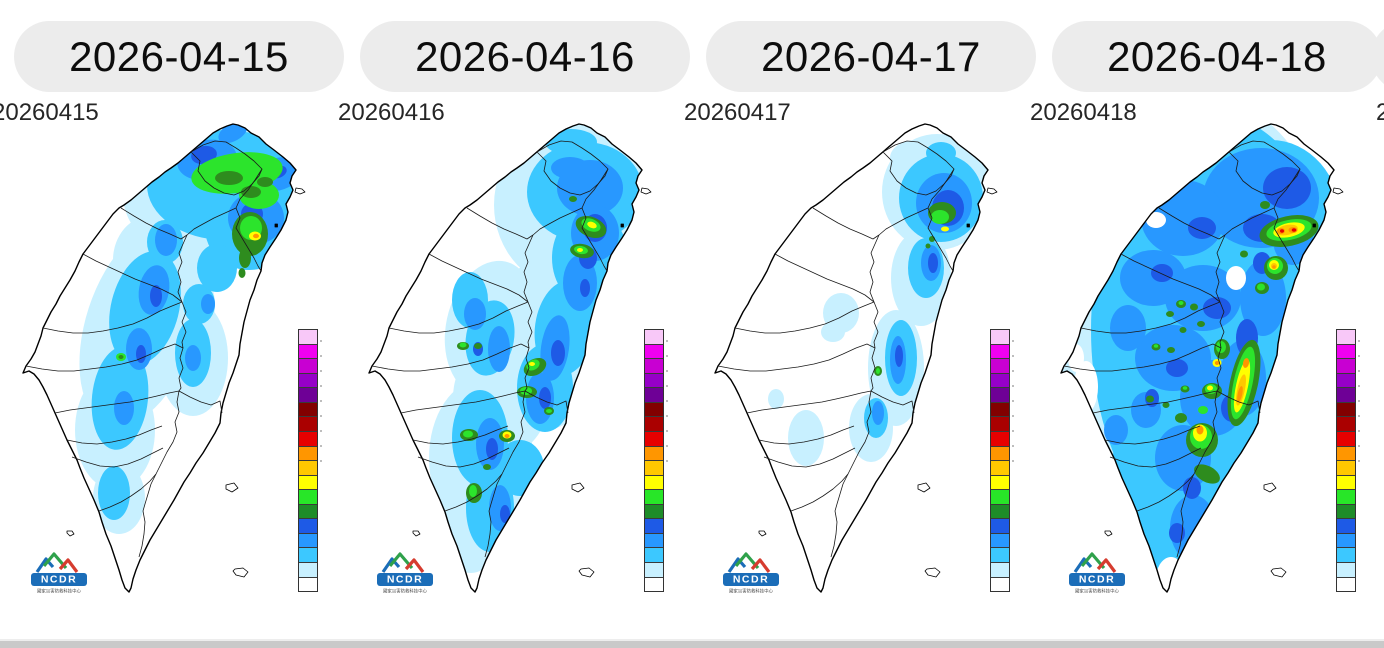 This screenshot has width=1384, height=648. Describe the element at coordinates (179, 56) in the screenshot. I see `date-pill: 2026-04-15` at that location.